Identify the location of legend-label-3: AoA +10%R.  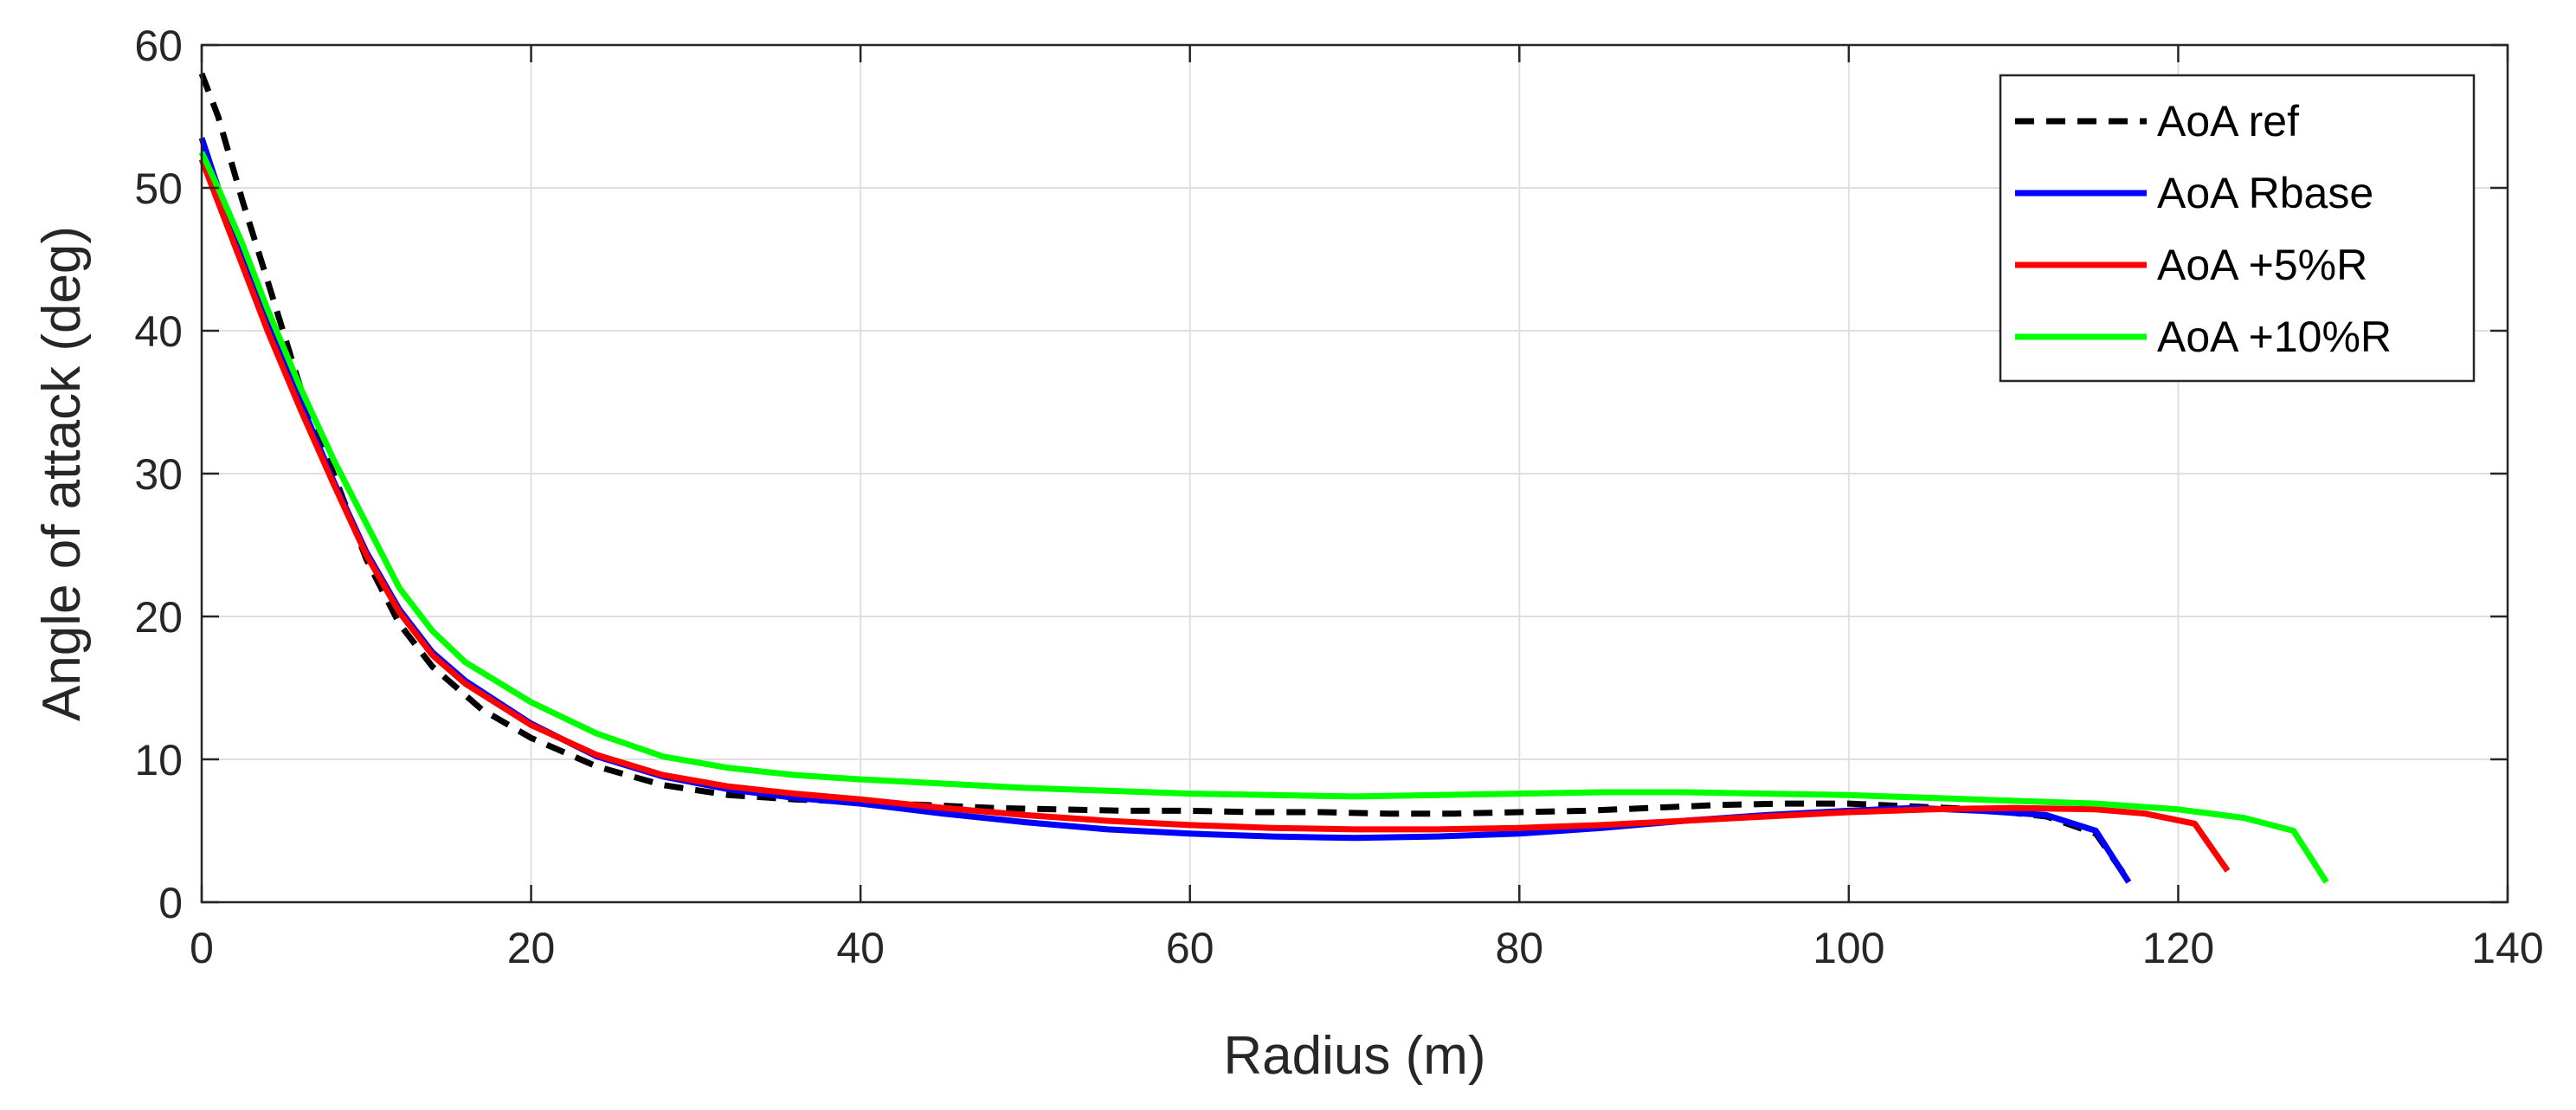
(2274, 337).